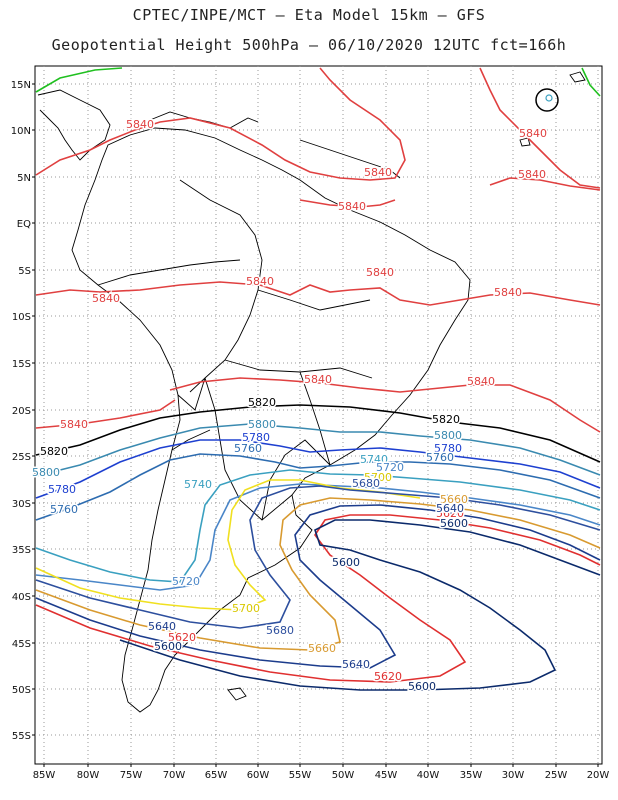  I want to click on latitude-label: 30S, so click(21, 504).